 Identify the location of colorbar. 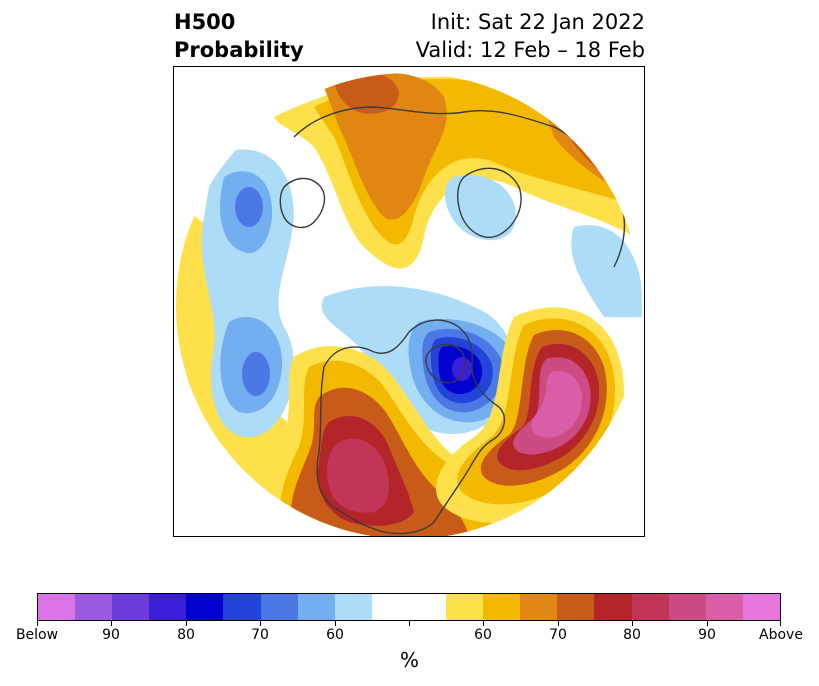
(409, 607).